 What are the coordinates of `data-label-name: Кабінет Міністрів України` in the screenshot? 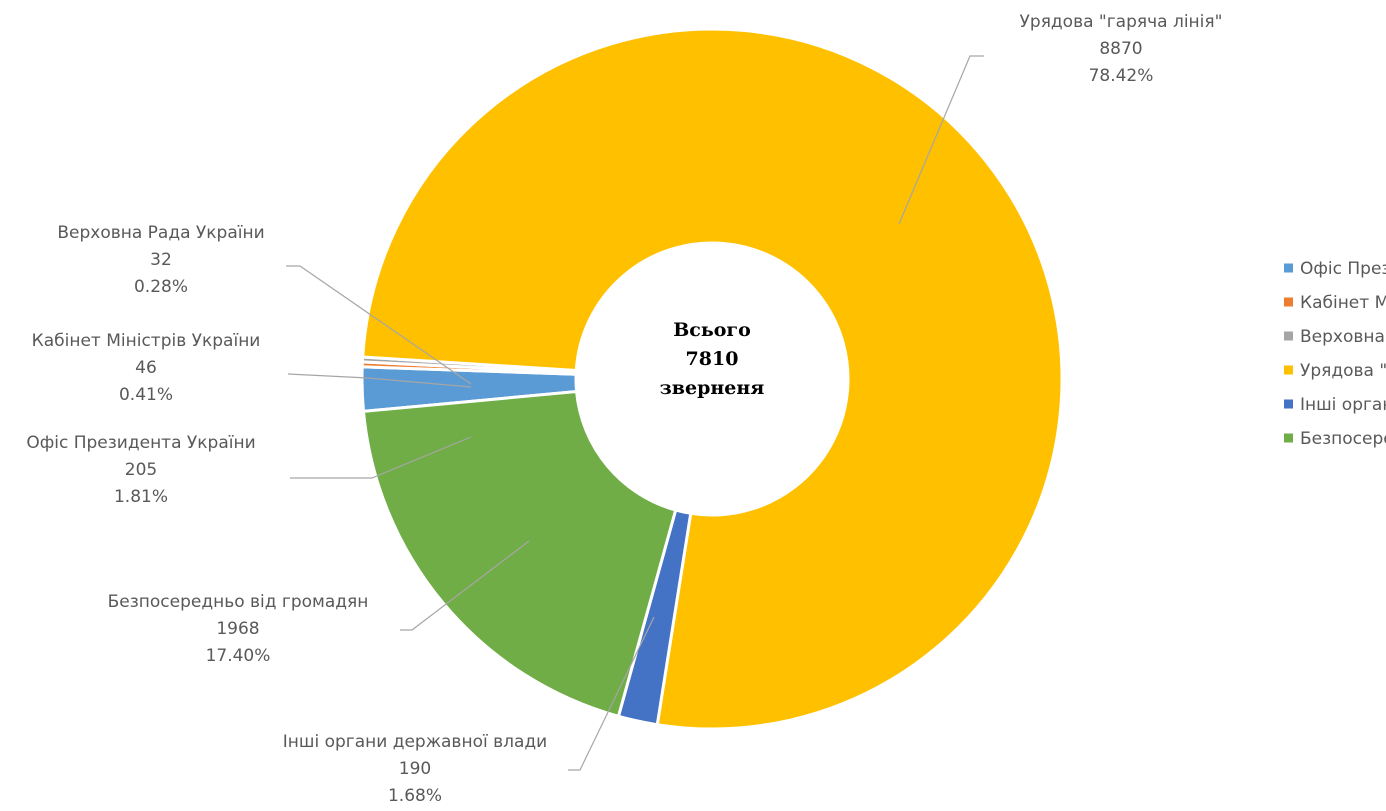 It's located at (146, 341).